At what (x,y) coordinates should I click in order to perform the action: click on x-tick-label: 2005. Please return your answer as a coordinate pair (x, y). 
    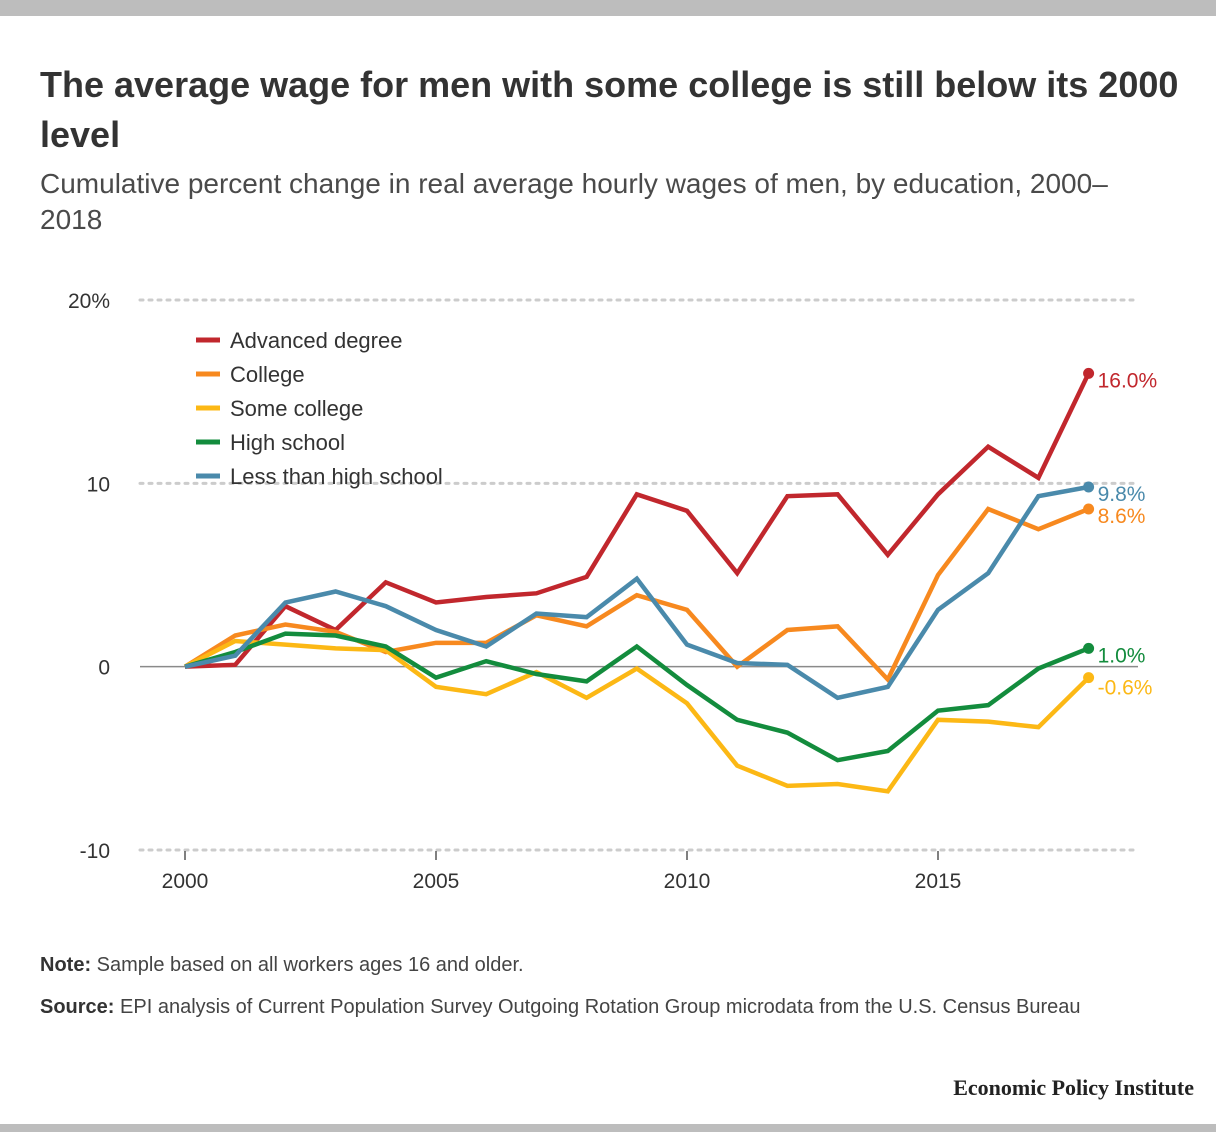
    Looking at the image, I should click on (436, 881).